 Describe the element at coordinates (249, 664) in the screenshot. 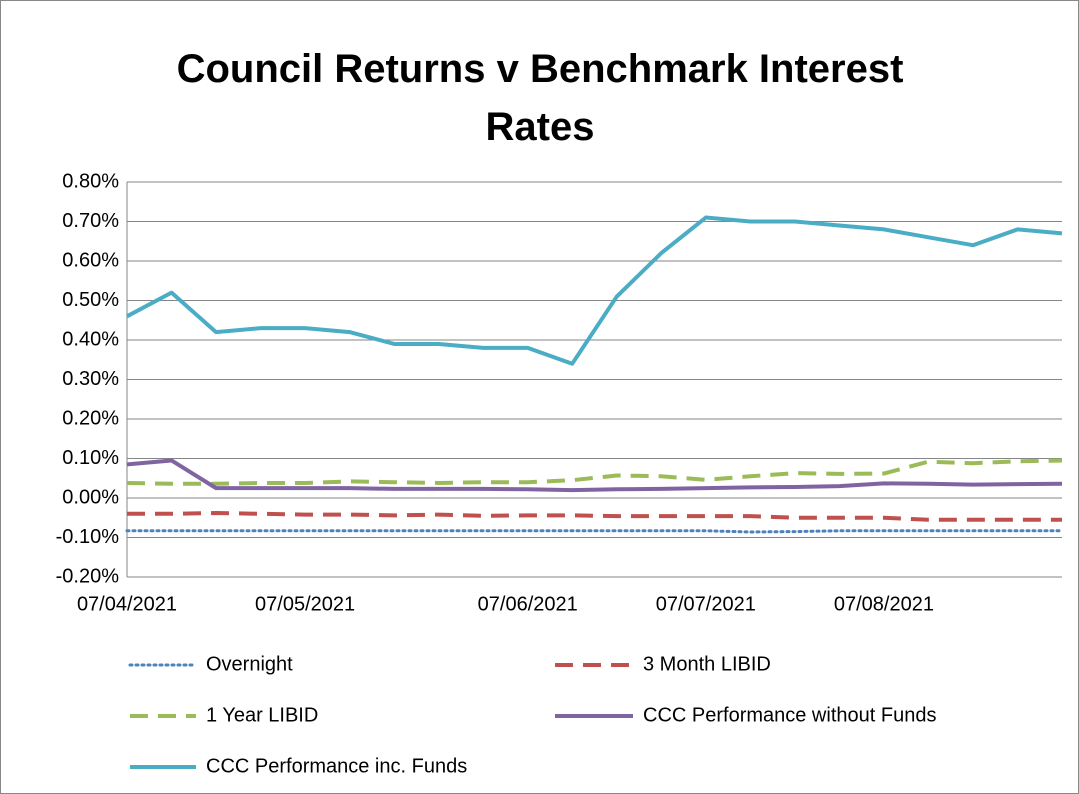

I see `legend-label: Overnight` at that location.